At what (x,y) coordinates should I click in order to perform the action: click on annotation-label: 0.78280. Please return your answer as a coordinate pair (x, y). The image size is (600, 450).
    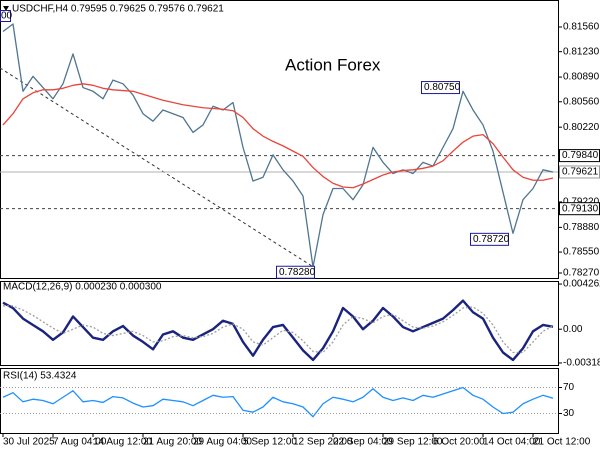
    Looking at the image, I should click on (297, 272).